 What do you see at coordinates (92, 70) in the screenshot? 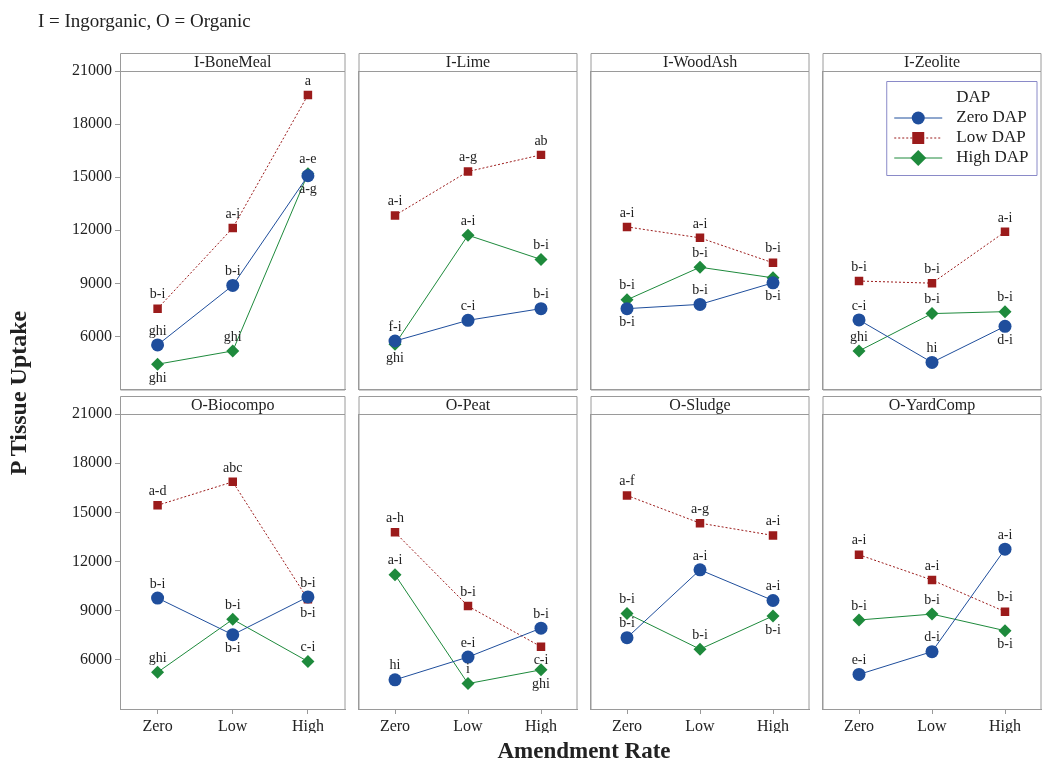
I see `y-tick-label: 21000` at bounding box center [92, 70].